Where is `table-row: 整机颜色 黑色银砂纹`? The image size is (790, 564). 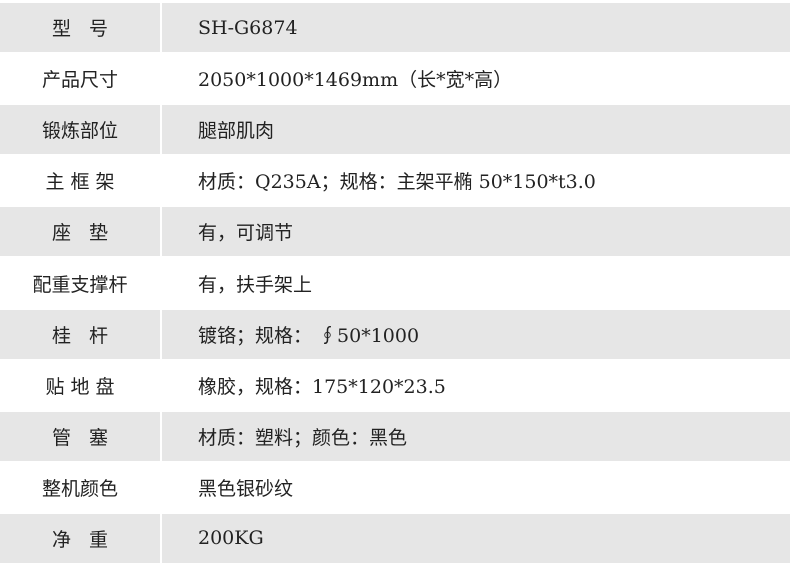 table-row: 整机颜色 黑色银砂纹 is located at coordinates (395, 487).